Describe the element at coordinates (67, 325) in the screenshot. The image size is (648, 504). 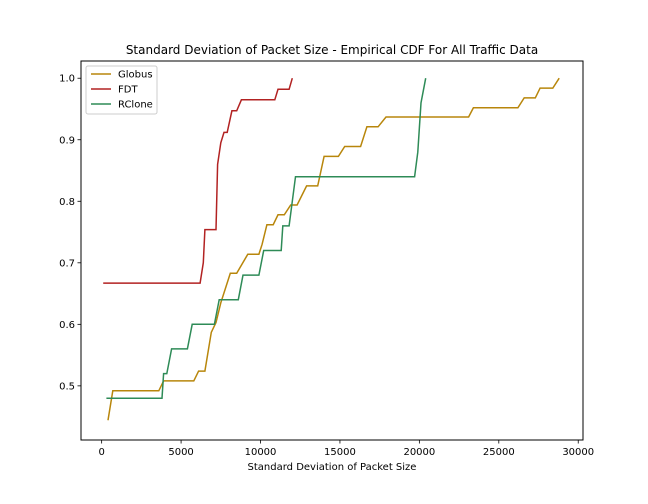
I see `y-tick-label: 0.6` at that location.